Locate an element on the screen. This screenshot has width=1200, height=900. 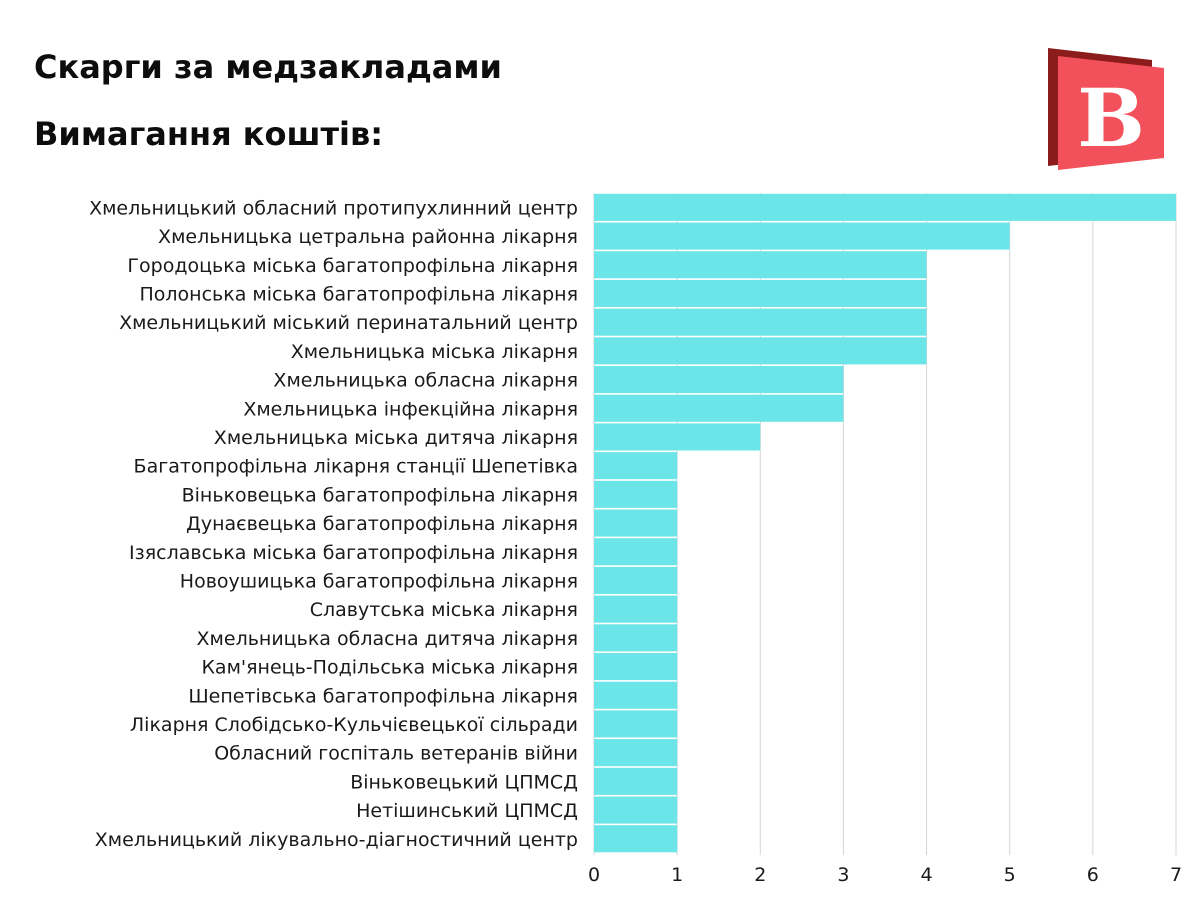
category-label: Хмельницька обласна дитяча лікарня is located at coordinates (387, 639).